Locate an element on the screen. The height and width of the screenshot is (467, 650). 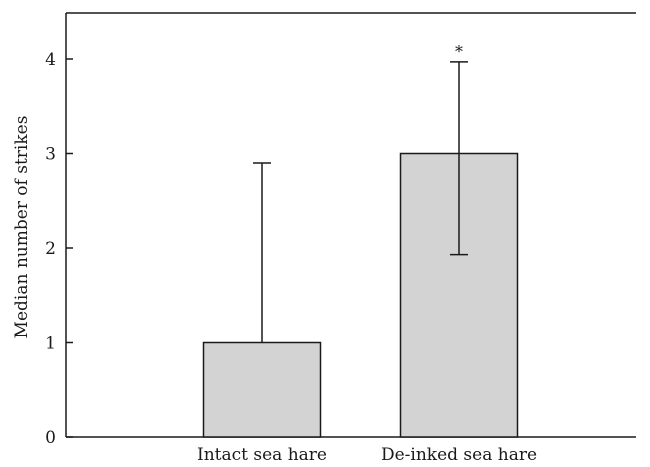
x-category-label: De-inked sea hare is located at coordinates (459, 455).